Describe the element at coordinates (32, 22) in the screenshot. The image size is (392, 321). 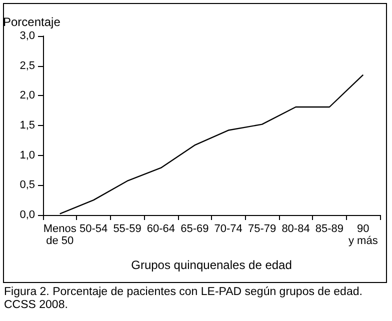
I see `y-axis-title: Porcentaje` at that location.